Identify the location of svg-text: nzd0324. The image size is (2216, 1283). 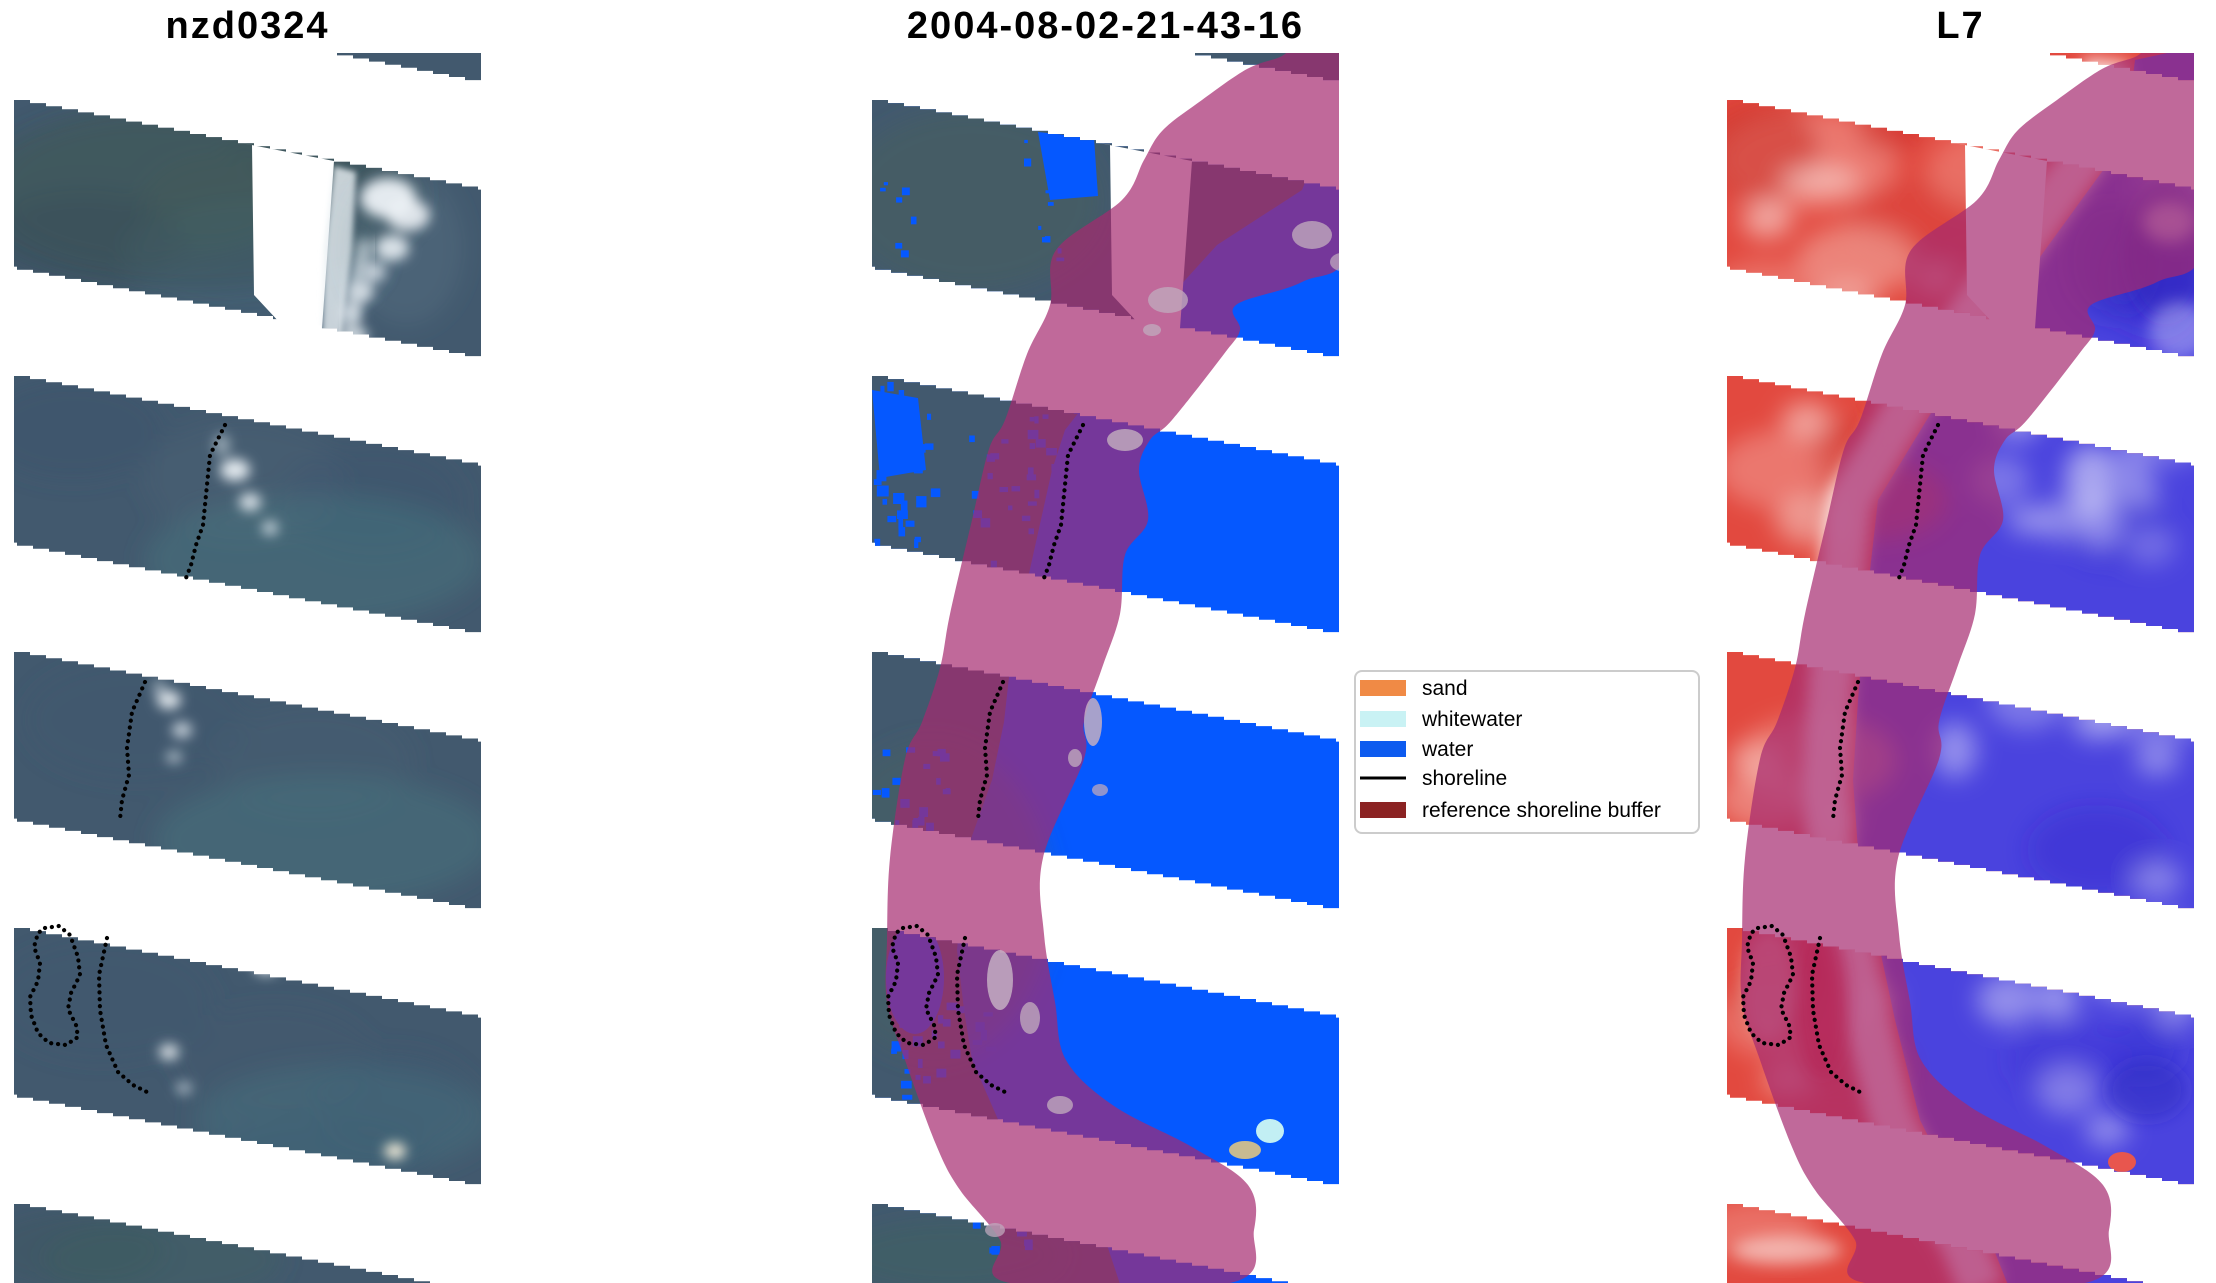
(248, 26).